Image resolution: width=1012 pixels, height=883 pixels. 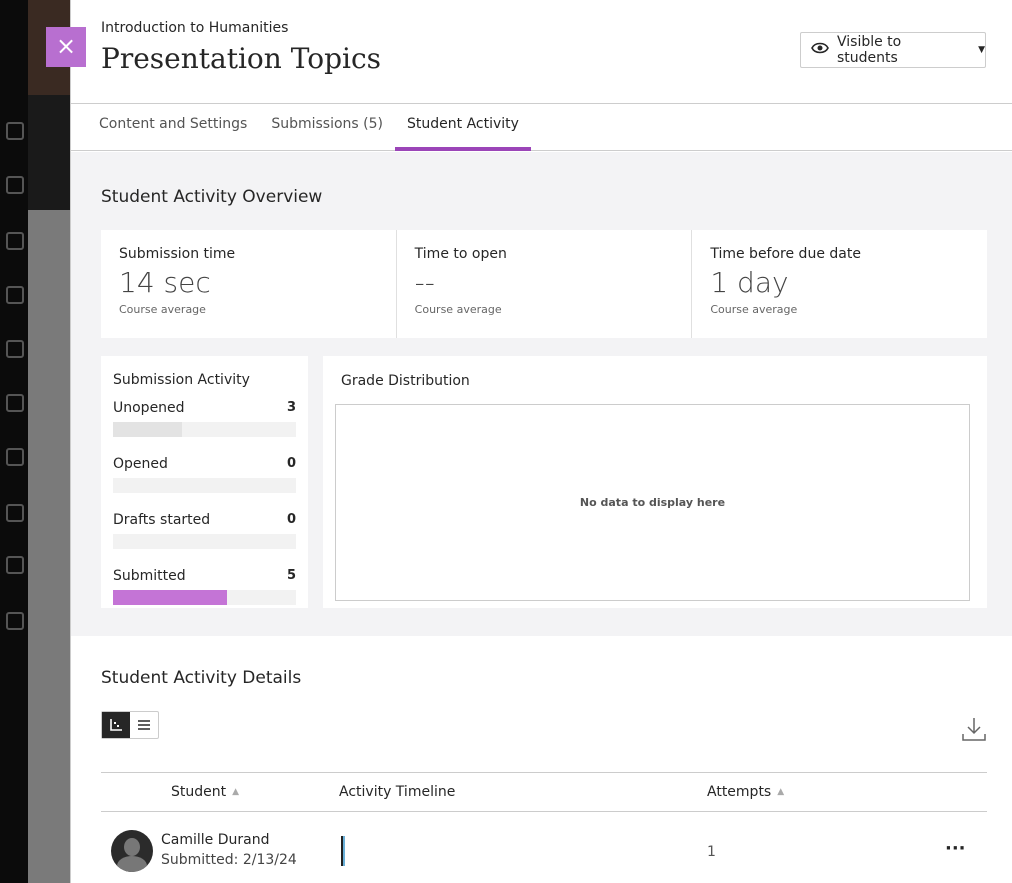 What do you see at coordinates (327, 124) in the screenshot?
I see `tab-submissions: Submissions (5)` at bounding box center [327, 124].